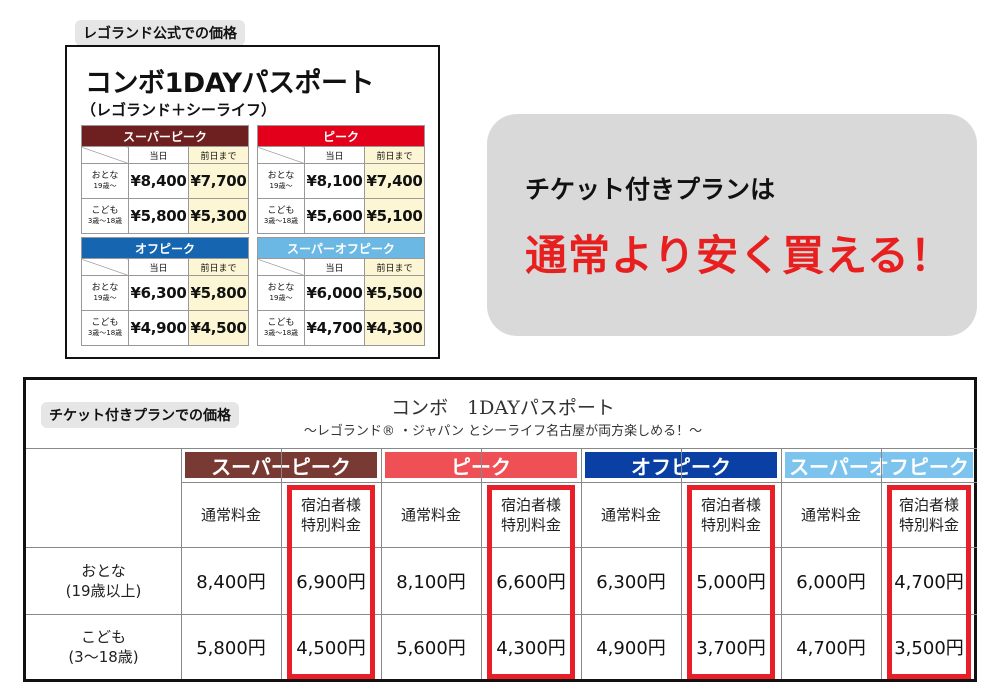 The image size is (1000, 700). What do you see at coordinates (531, 648) in the screenshot?
I see `plan-price-cell: 4,300円` at bounding box center [531, 648].